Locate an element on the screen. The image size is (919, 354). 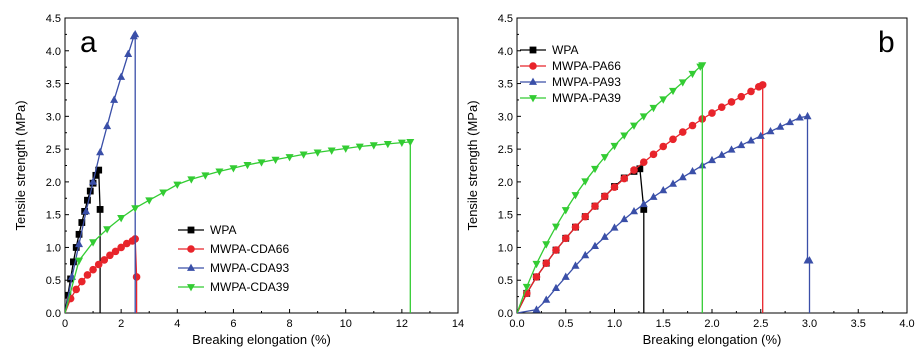
panel-a-x-axis-label: Breaking elongation (%) is located at coordinates (261, 339).